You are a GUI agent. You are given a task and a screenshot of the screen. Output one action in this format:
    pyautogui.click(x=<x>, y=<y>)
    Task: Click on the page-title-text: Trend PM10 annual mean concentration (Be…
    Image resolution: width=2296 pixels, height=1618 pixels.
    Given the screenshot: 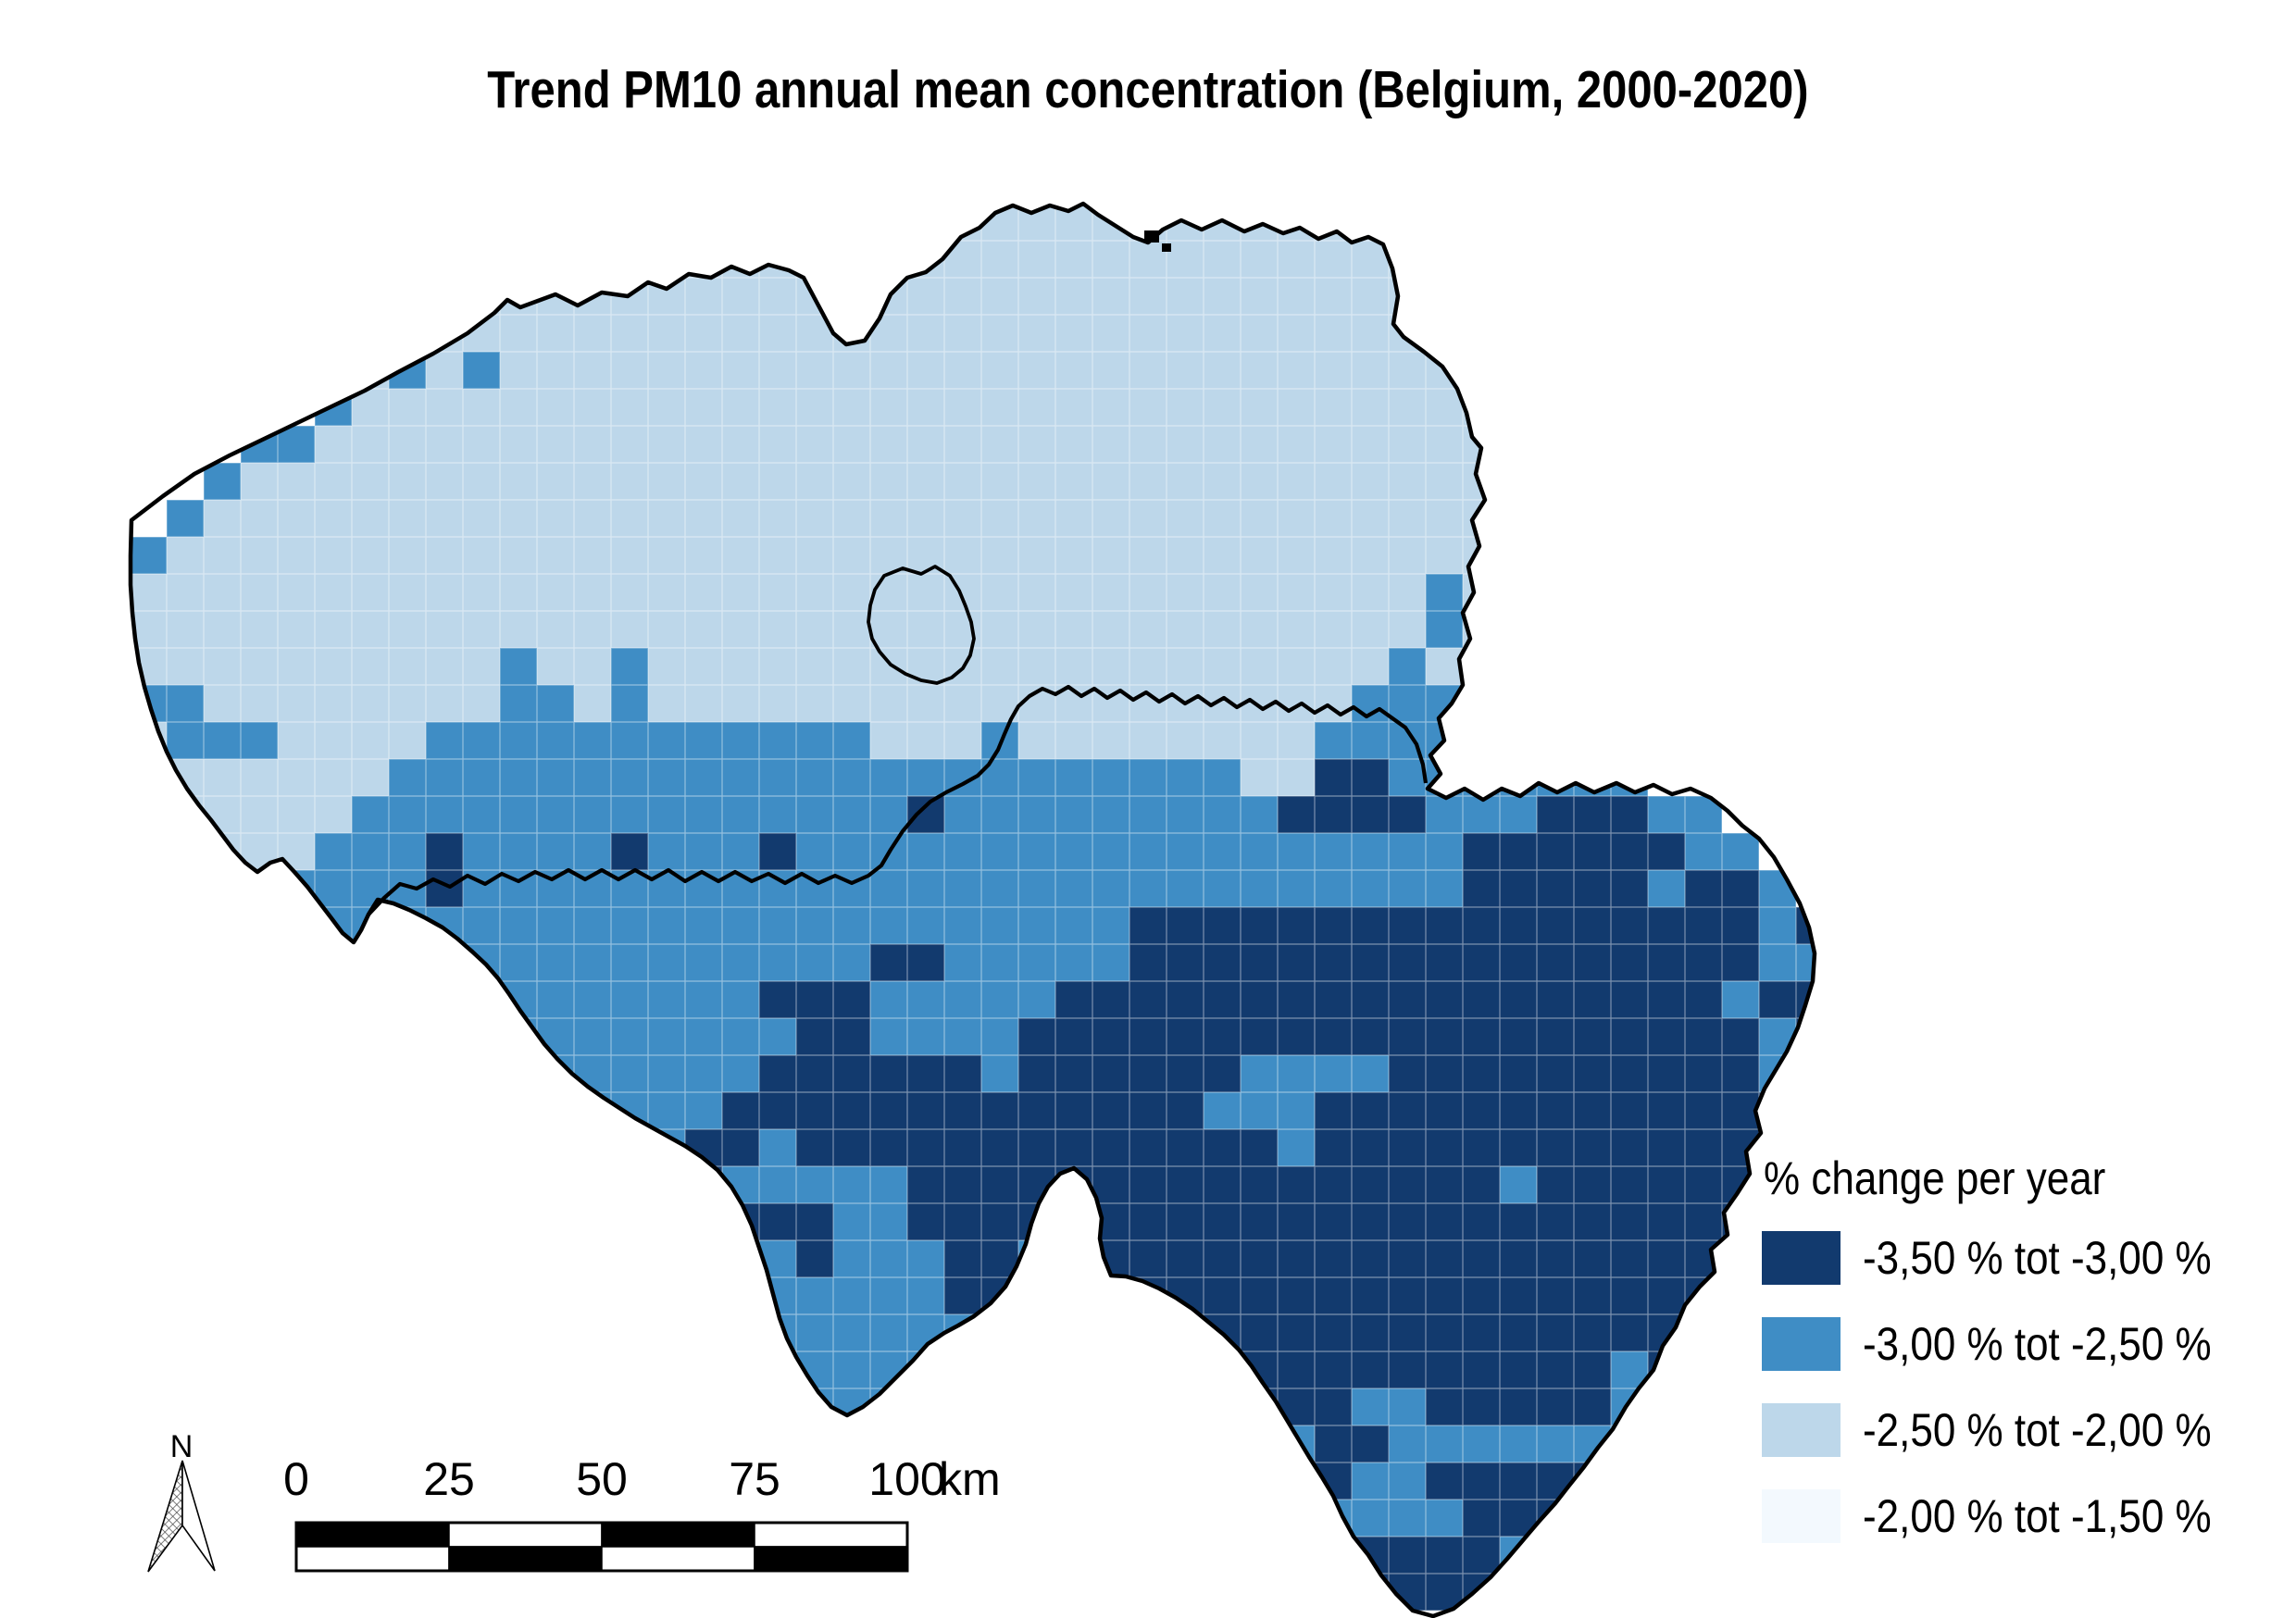 What is the action you would take?
    pyautogui.click(x=1148, y=89)
    